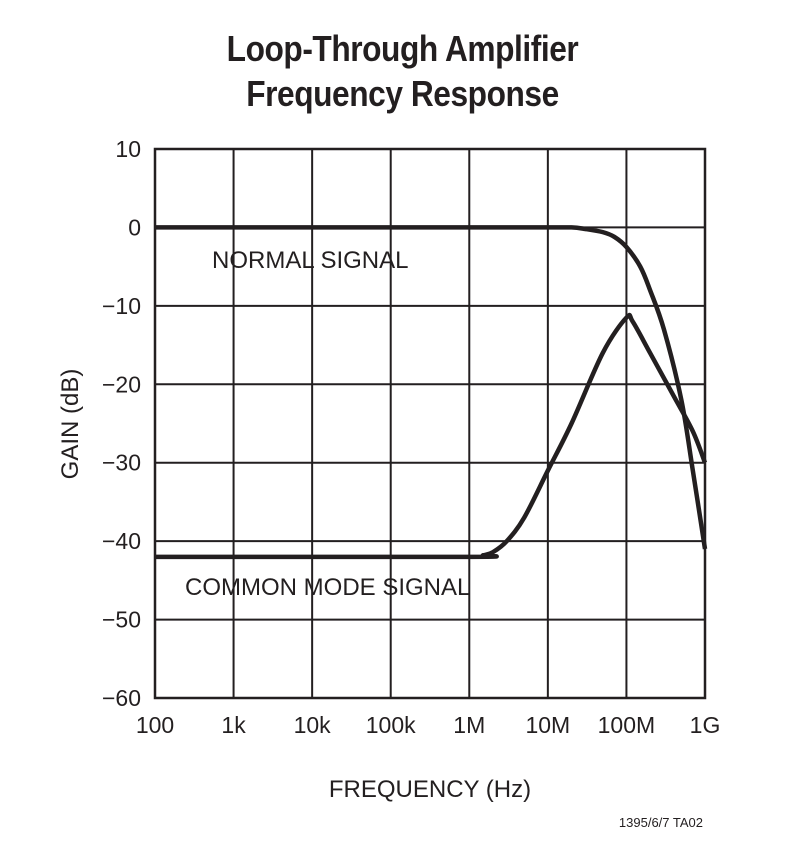 The height and width of the screenshot is (850, 805). What do you see at coordinates (121, 384) in the screenshot?
I see `y-tick-label: −20` at bounding box center [121, 384].